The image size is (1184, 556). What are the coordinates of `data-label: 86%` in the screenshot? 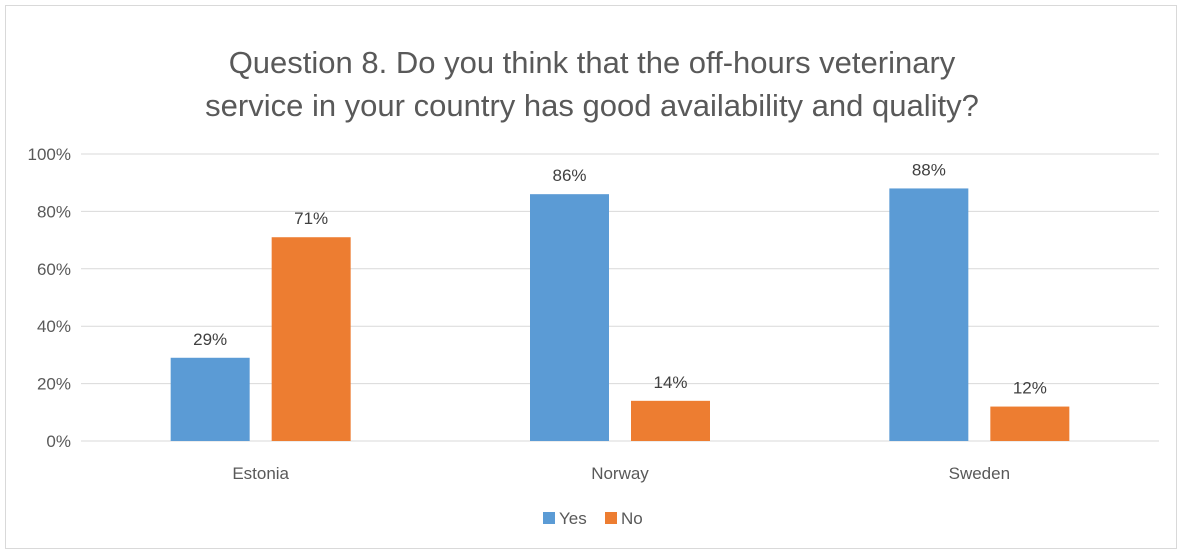 It's located at (569, 175).